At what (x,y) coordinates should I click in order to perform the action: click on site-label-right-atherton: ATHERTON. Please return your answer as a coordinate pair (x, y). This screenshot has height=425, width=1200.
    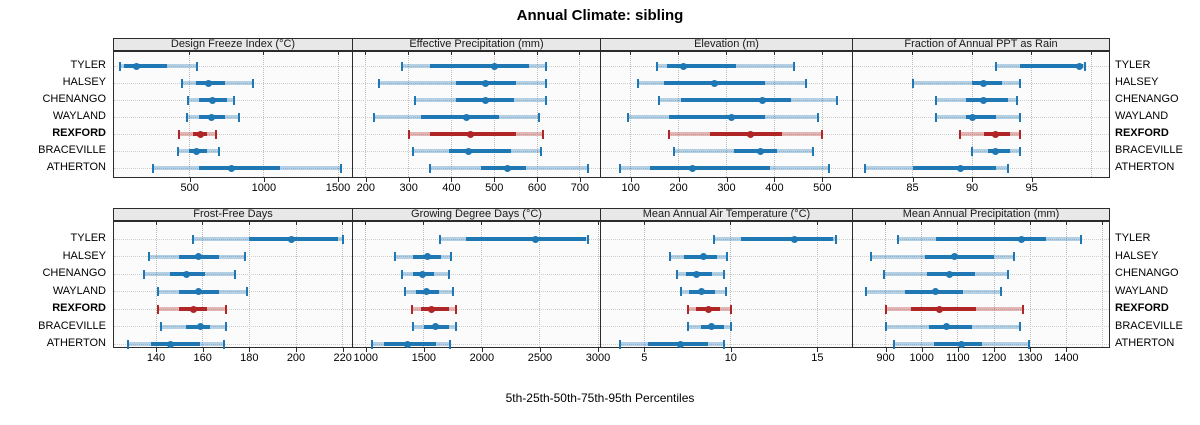
    Looking at the image, I should click on (1145, 343).